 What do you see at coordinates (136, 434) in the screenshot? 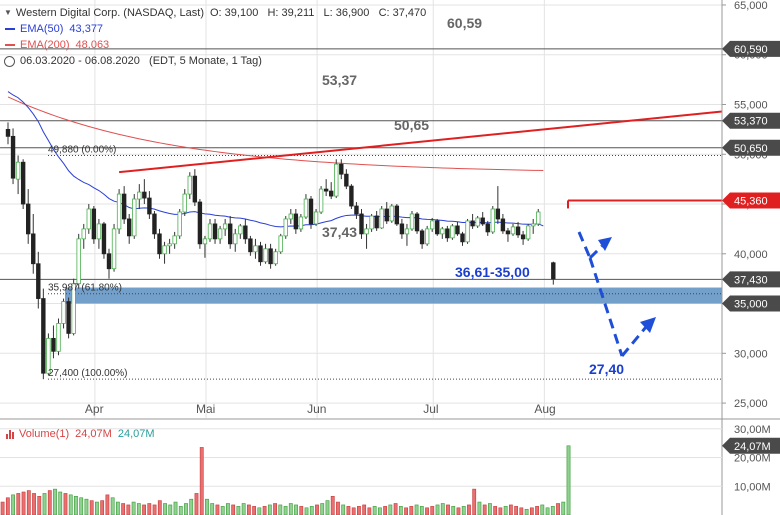
I see `volume-value-teal: 24,07M` at bounding box center [136, 434].